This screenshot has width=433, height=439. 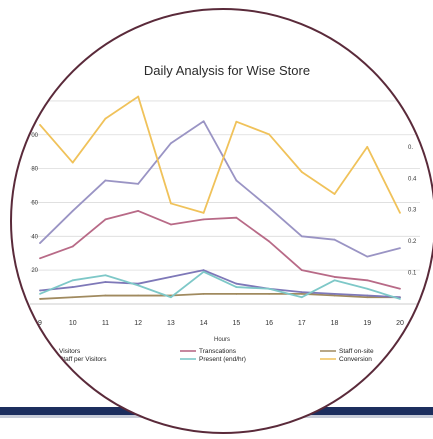 What do you see at coordinates (73, 323) in the screenshot?
I see `x-tick-label: 10` at bounding box center [73, 323].